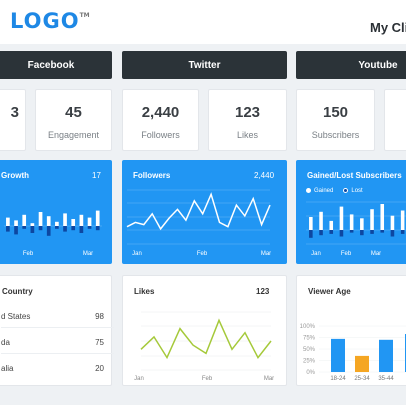 The image size is (406, 405). I want to click on section-header-twitter: Twitter, so click(204, 65).